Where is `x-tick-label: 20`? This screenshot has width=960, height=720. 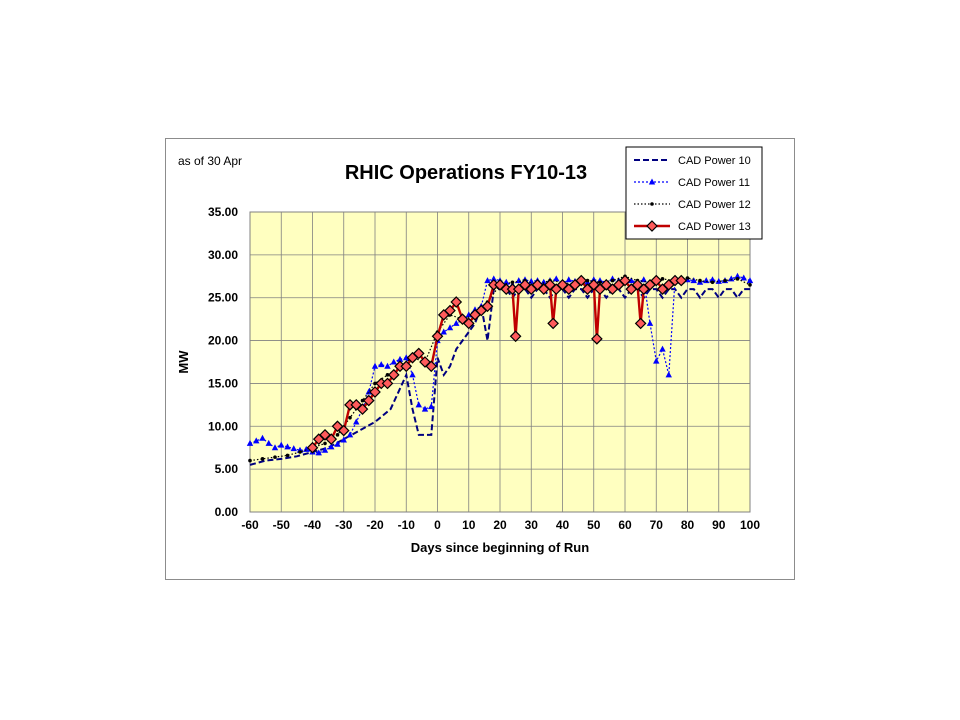 x-tick-label: 20 is located at coordinates (500, 525).